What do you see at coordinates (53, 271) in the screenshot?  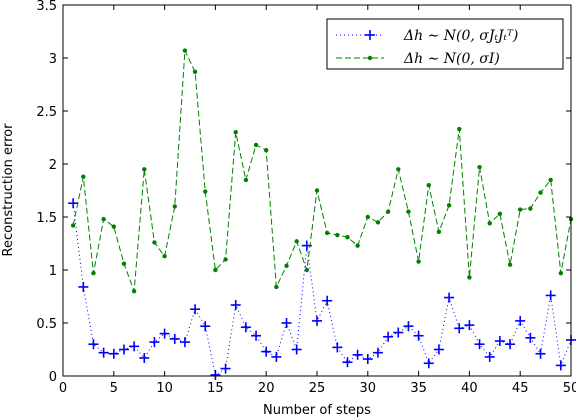 I see `y-tick-label: 1` at bounding box center [53, 271].